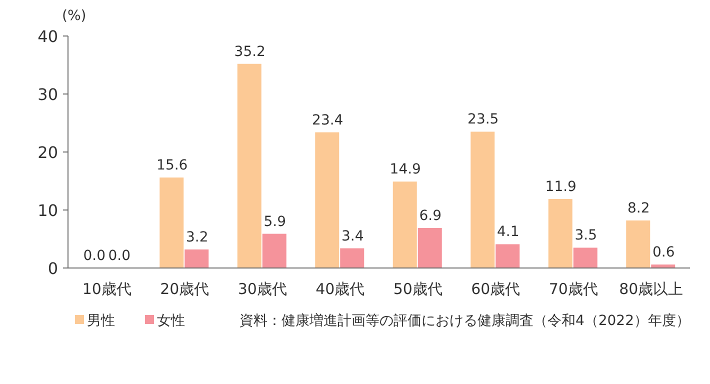 The width and height of the screenshot is (710, 384). What do you see at coordinates (430, 216) in the screenshot?
I see `data-label: 6.9` at bounding box center [430, 216].